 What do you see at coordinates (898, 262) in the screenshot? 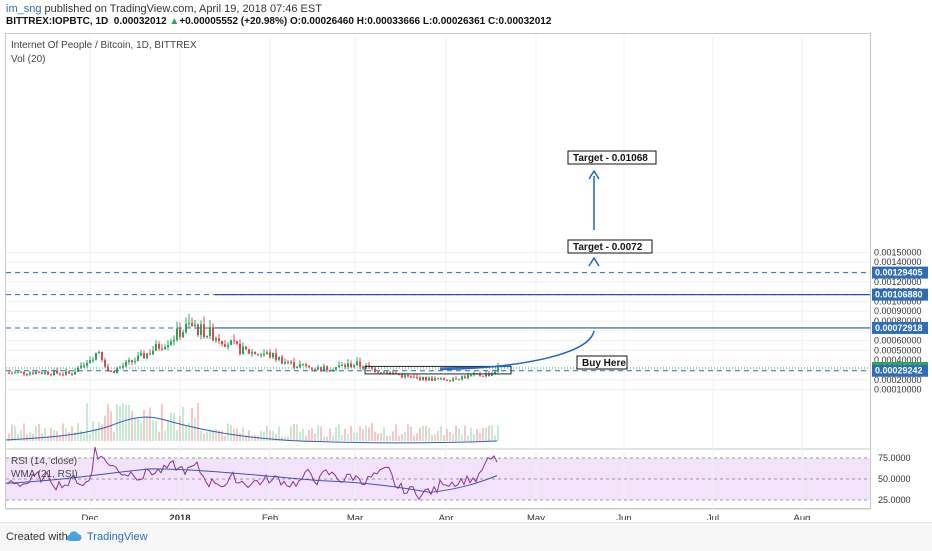
I see `price-tick-label: 0.00140000` at bounding box center [898, 262].